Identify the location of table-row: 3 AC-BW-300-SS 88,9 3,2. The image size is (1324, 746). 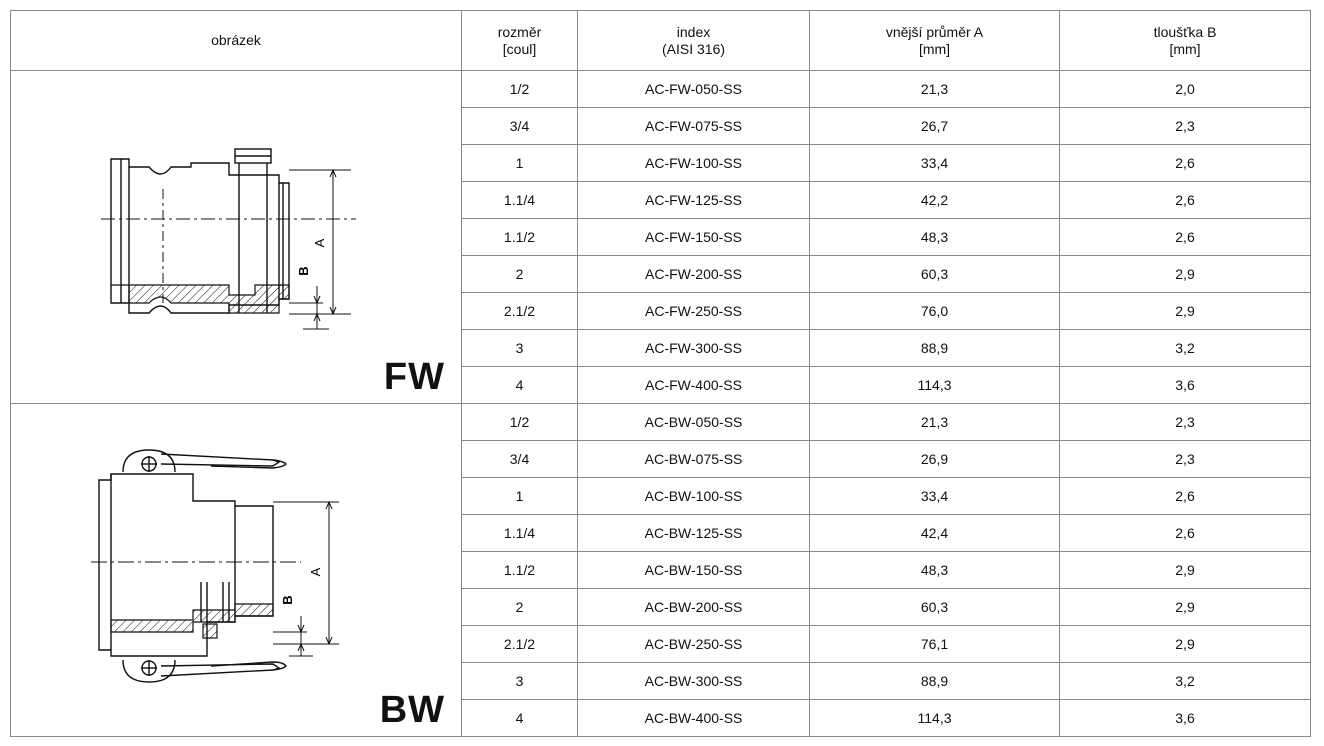
(661, 681).